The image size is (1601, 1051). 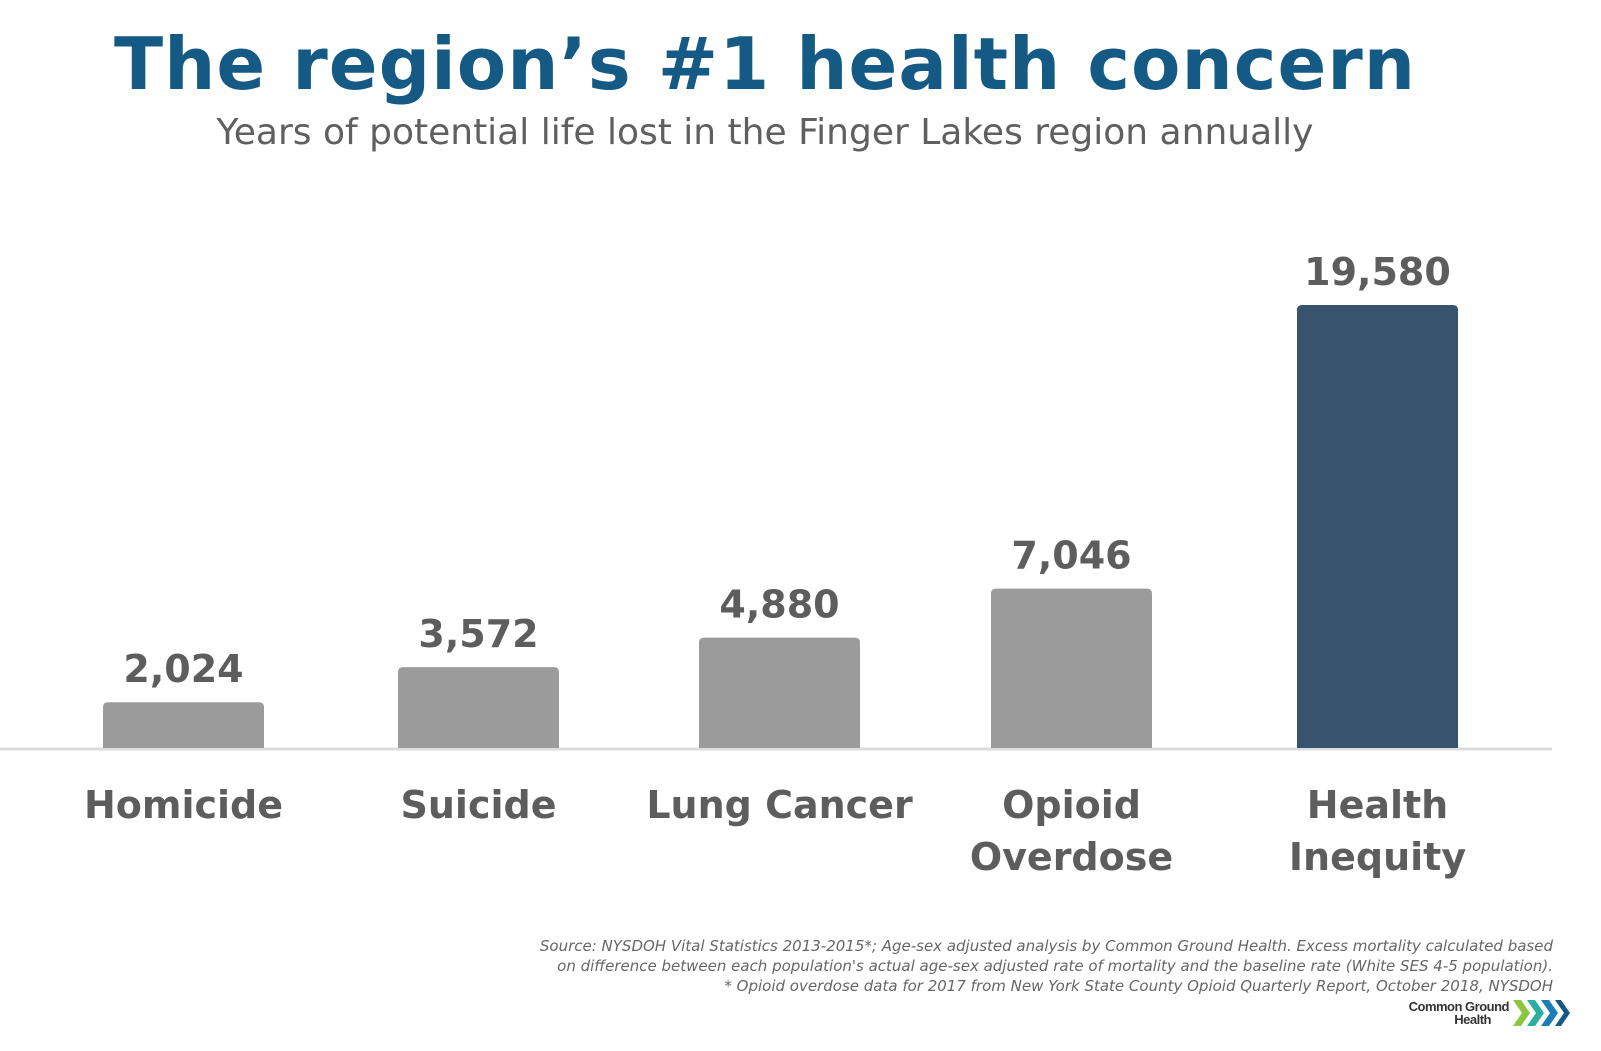 I want to click on category-label: Lung Cancer, so click(x=779, y=805).